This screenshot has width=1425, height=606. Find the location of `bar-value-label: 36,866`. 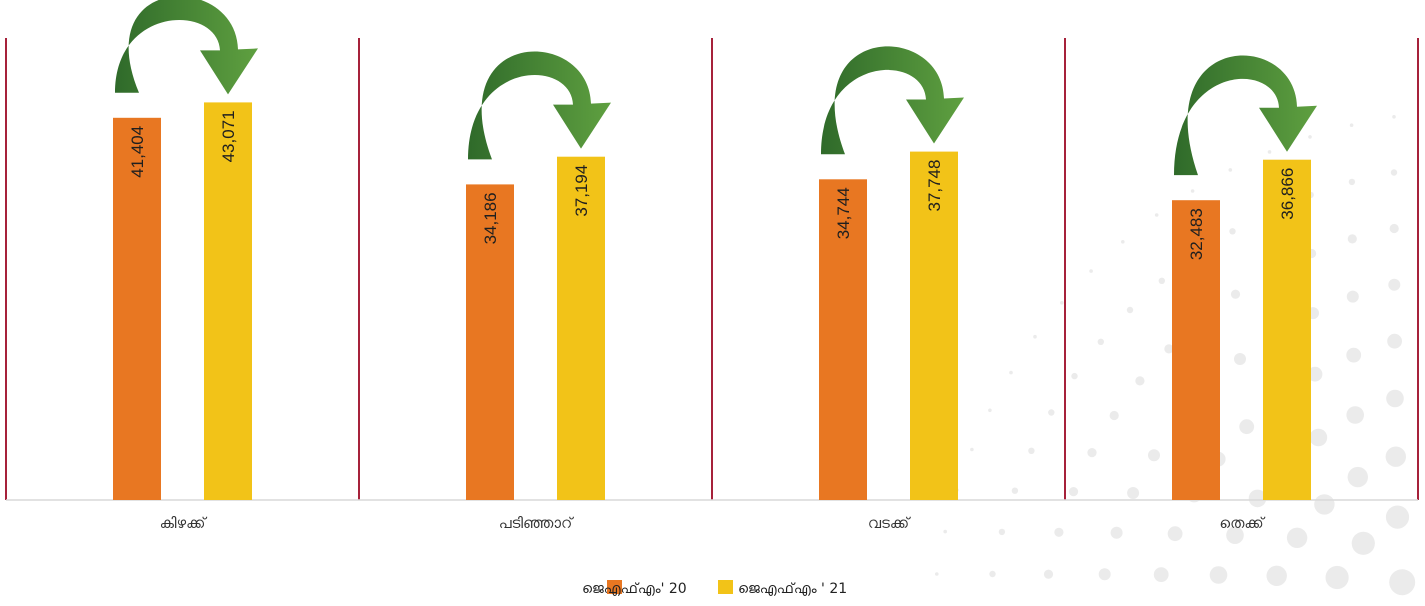

bar-value-label: 36,866 is located at coordinates (1287, 194).